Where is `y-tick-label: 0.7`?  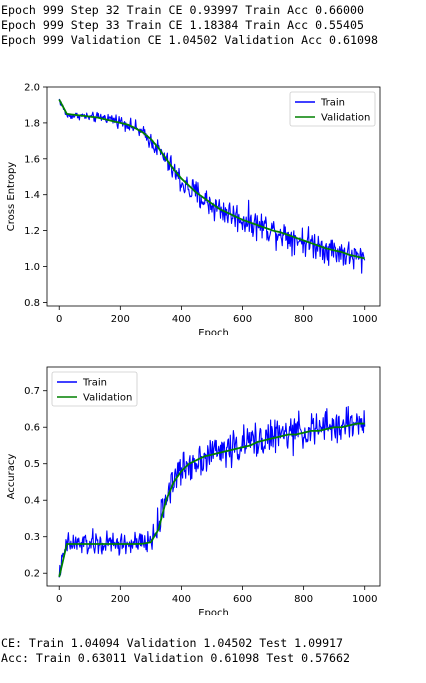
y-tick-label: 0.7 is located at coordinates (32, 391).